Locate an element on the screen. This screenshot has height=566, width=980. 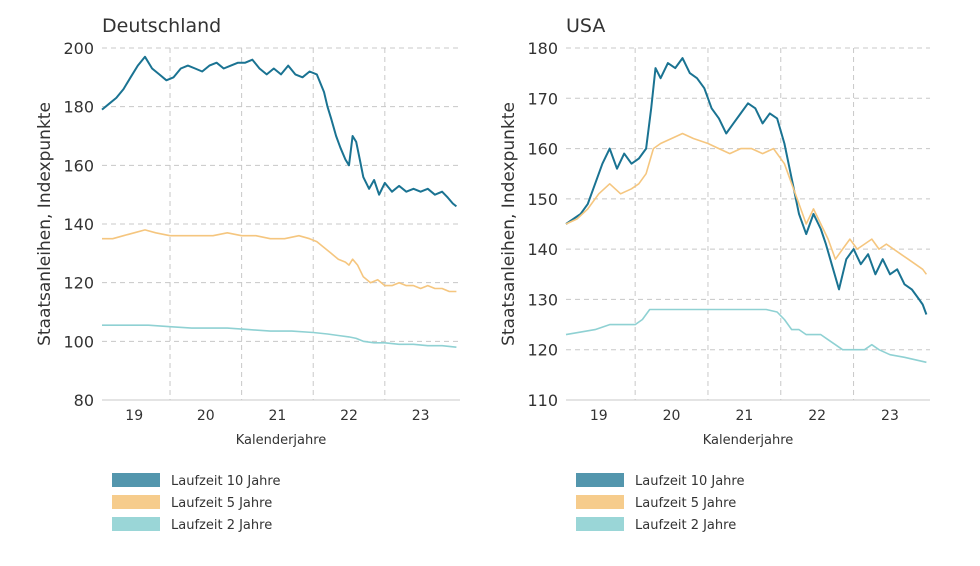
chart-title: Deutschland is located at coordinates (161, 26).